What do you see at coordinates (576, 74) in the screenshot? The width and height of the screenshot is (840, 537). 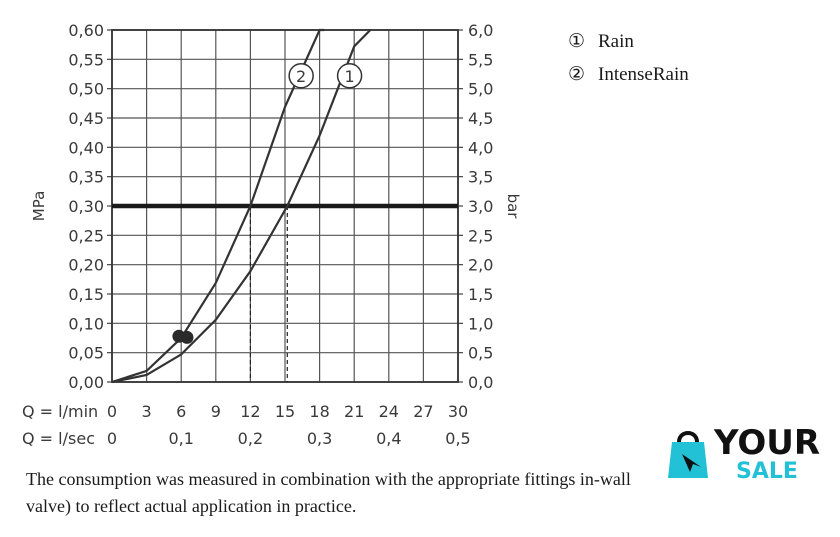 I see `legend-symbol-2: ②` at bounding box center [576, 74].